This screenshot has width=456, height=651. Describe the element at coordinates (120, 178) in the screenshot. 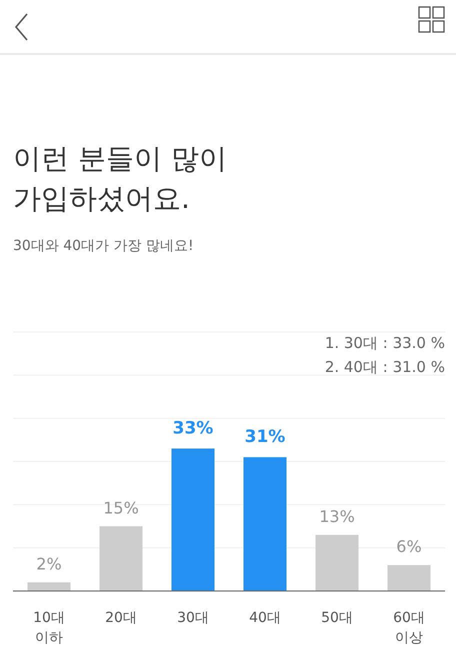

I see `chart-title: 이런 분들이 많이 가입하셨어요.` at that location.